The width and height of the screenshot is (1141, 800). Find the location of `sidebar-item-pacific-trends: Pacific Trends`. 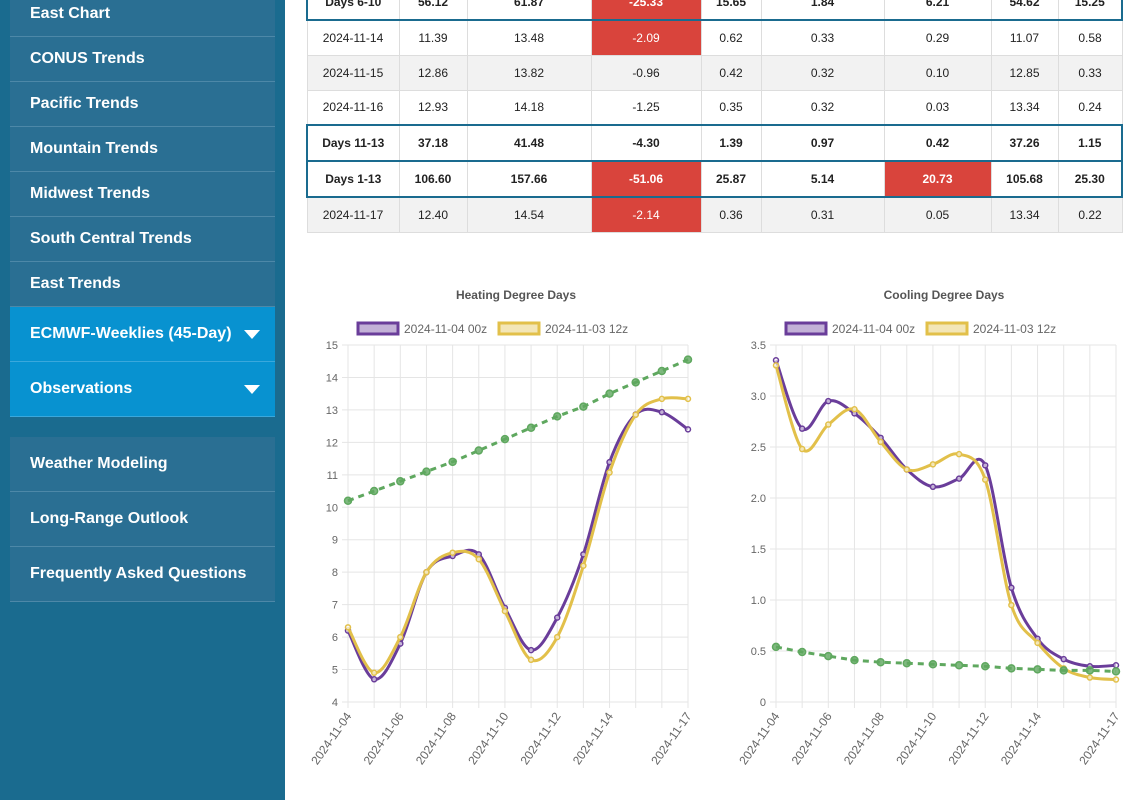

sidebar-item-pacific-trends: Pacific Trends is located at coordinates (142, 104).